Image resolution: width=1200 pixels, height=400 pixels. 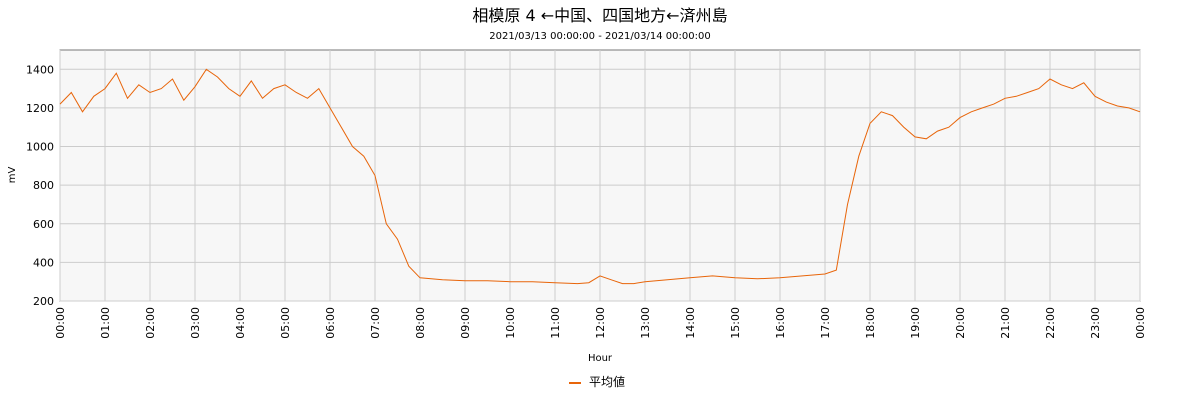 I want to click on x-tick-label: 12:00, so click(x=600, y=323).